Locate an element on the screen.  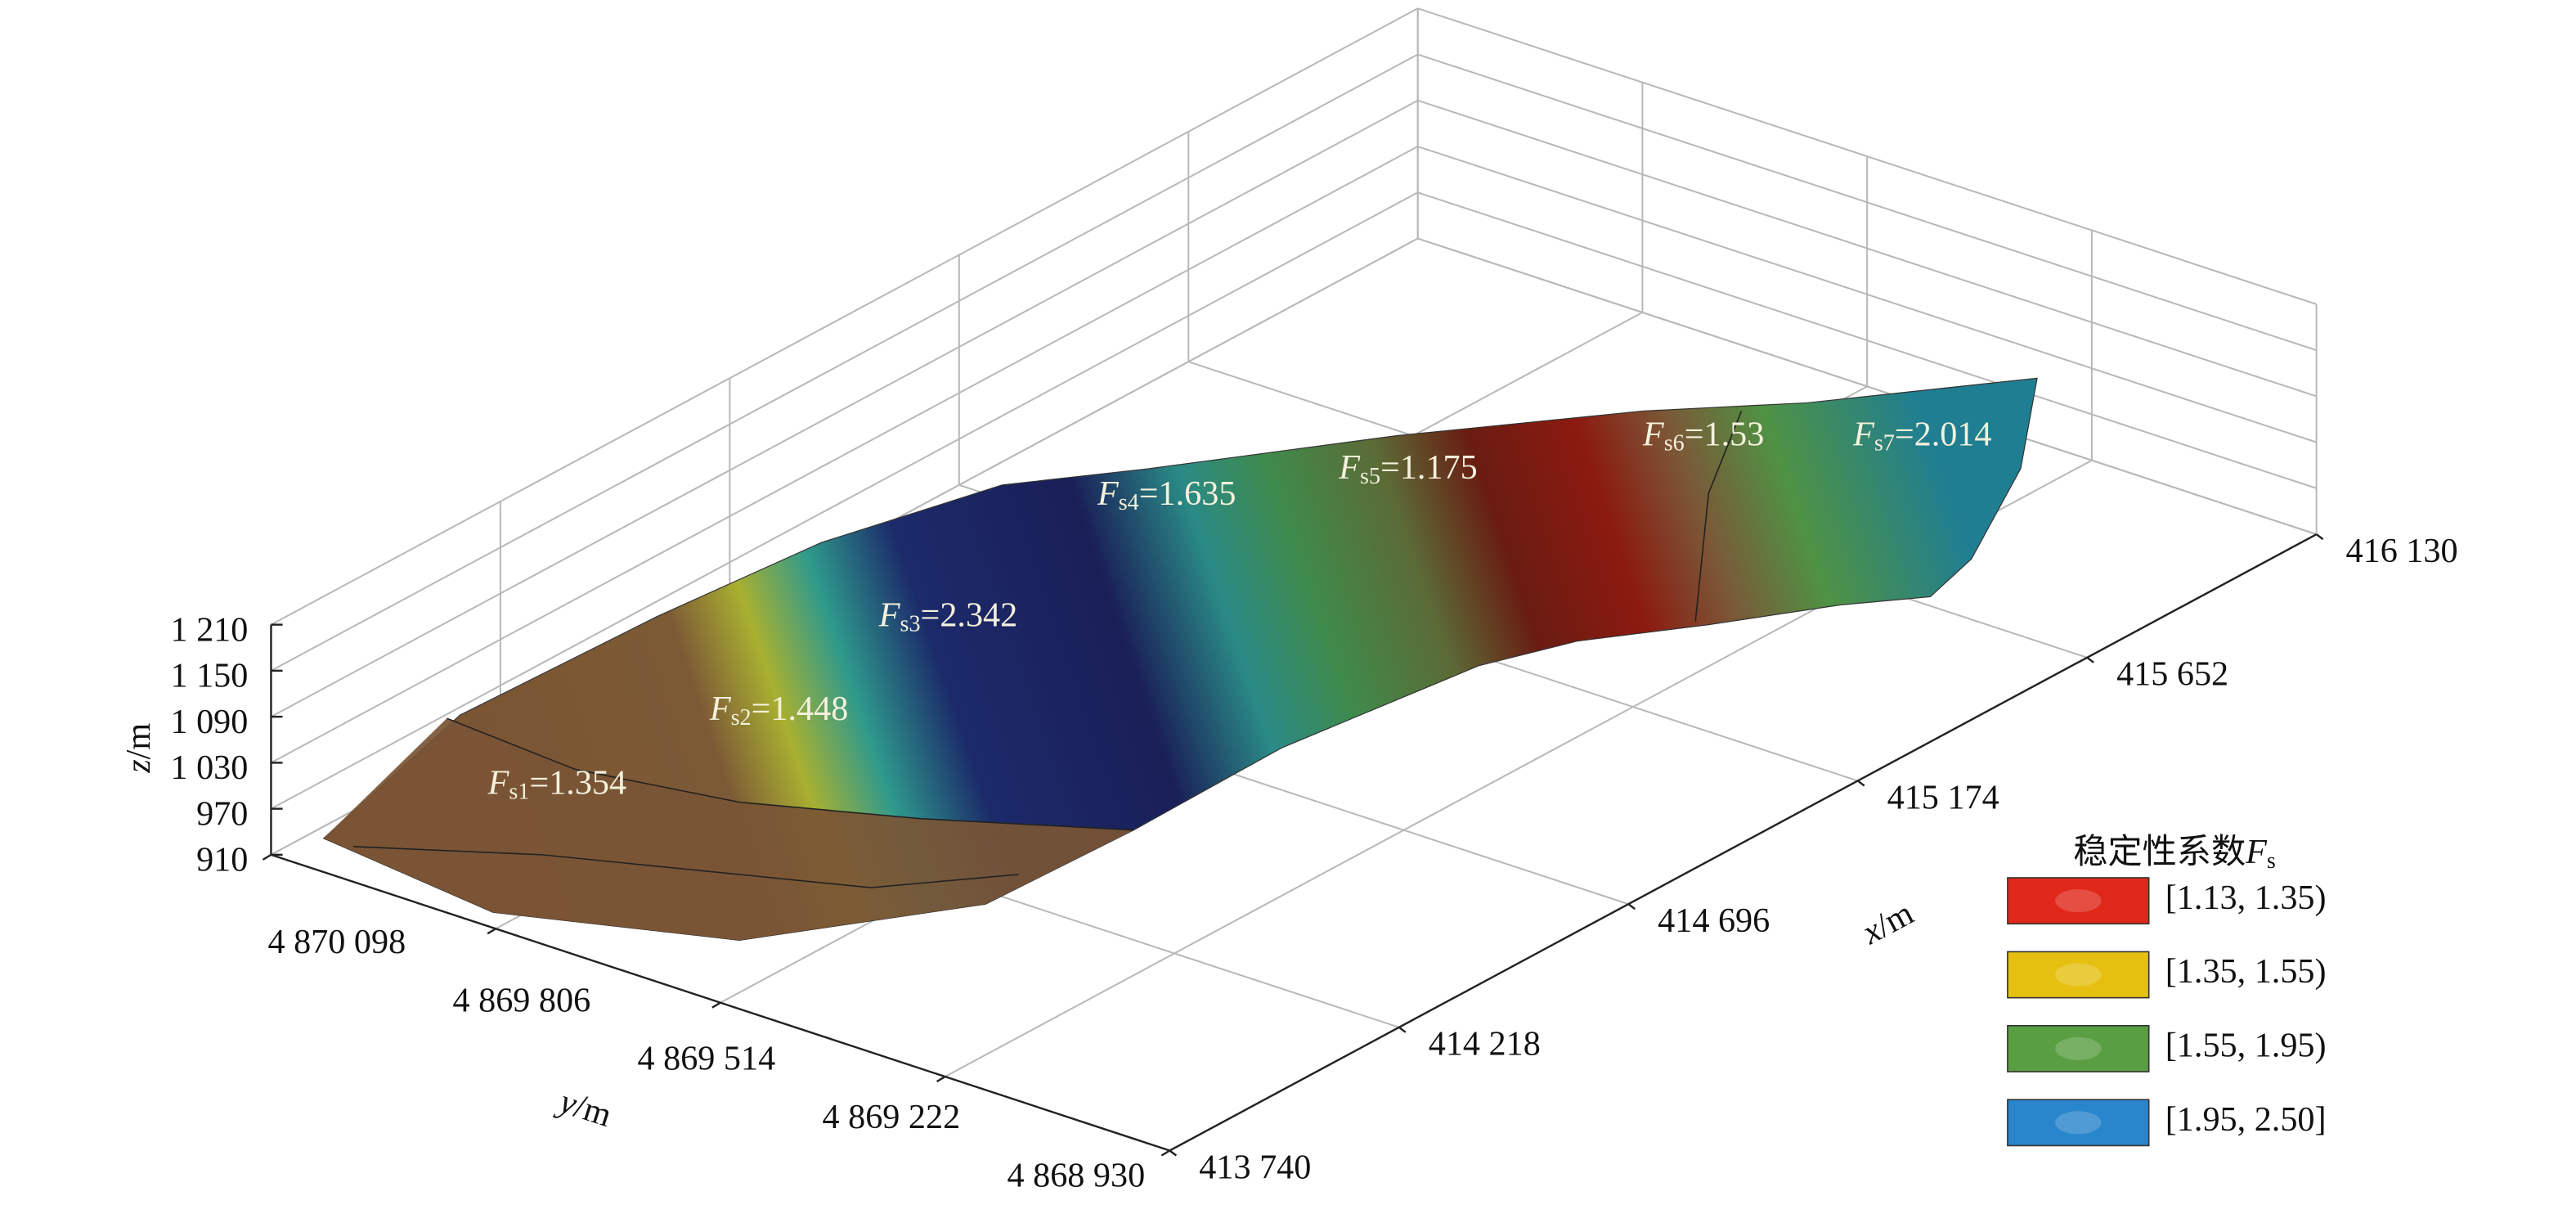
annotation-subscript: s7 is located at coordinates (1884, 443).